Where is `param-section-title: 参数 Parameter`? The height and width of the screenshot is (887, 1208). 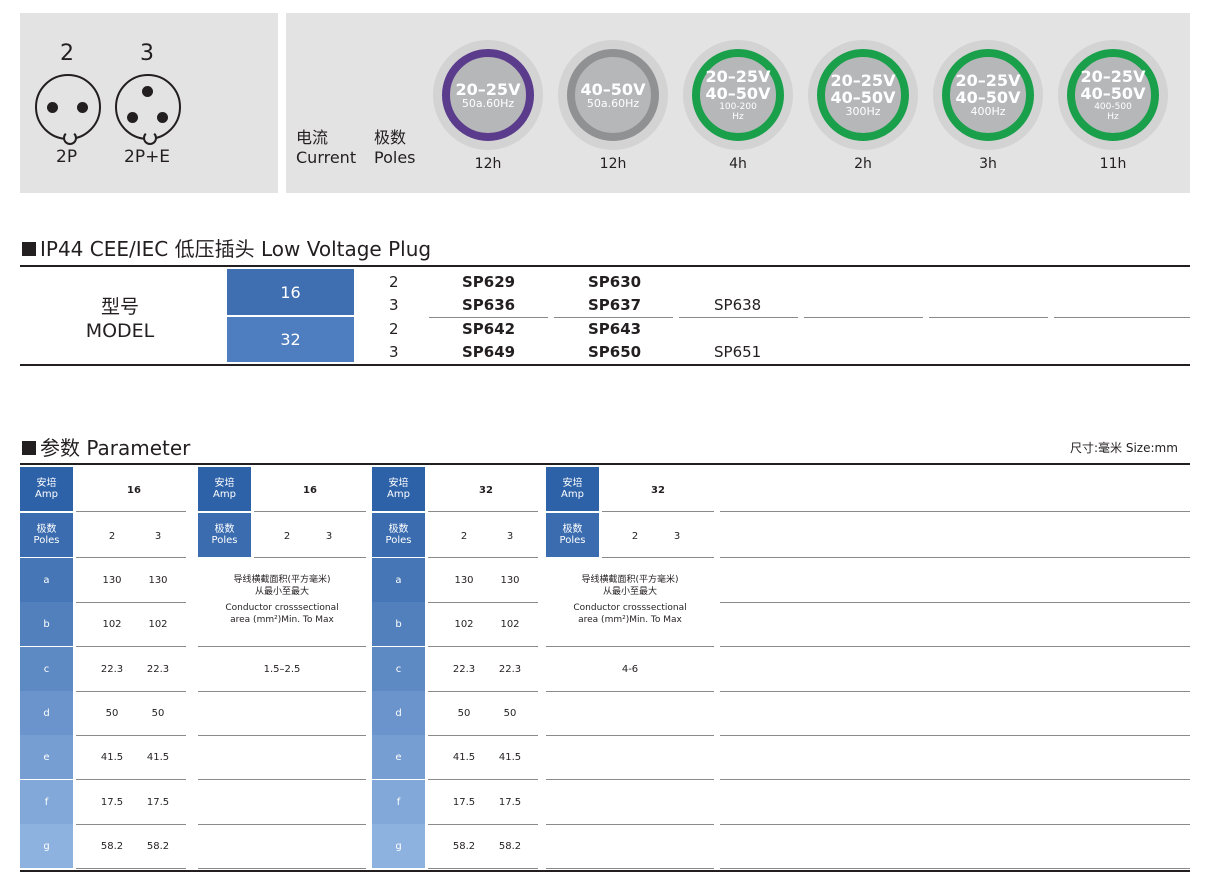
param-section-title: 参数 Parameter is located at coordinates (106, 446).